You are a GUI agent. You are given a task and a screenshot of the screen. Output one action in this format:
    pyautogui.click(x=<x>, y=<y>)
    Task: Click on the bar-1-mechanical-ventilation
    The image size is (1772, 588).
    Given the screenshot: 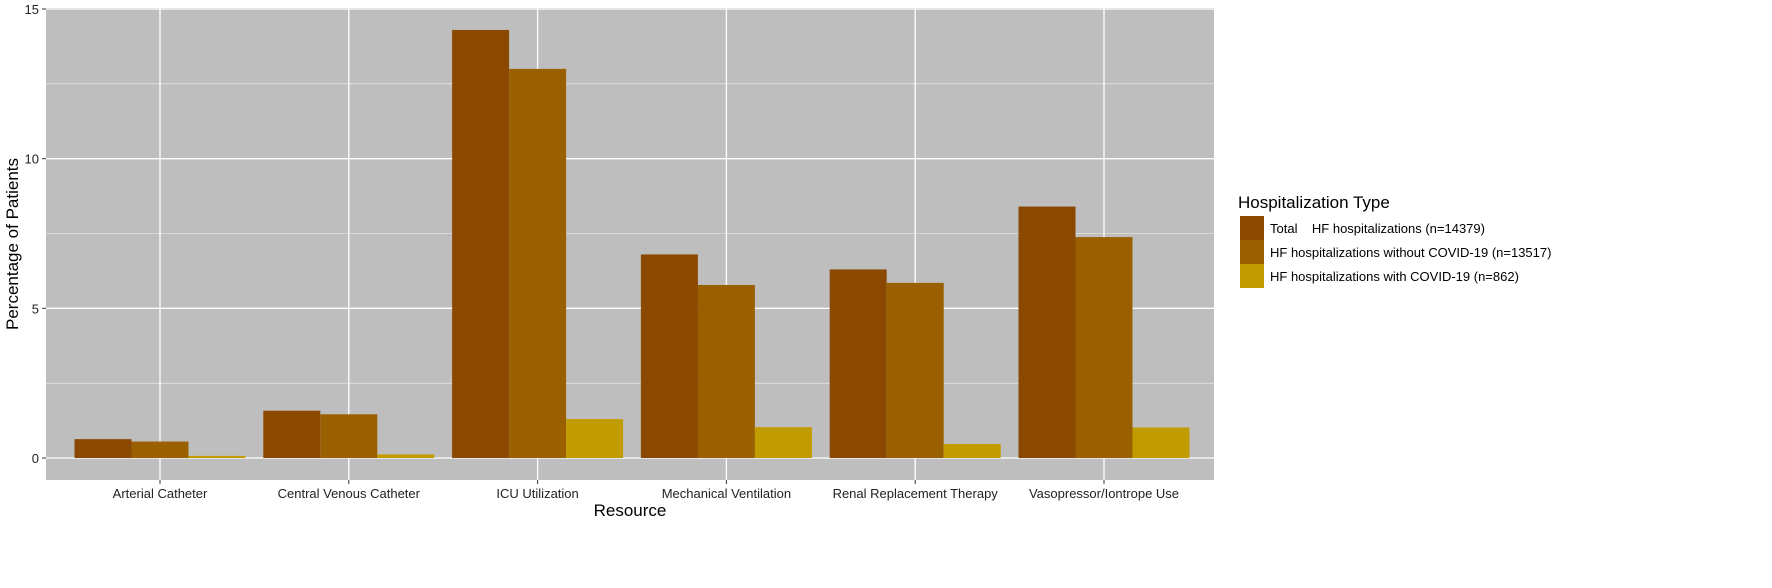 What is the action you would take?
    pyautogui.click(x=669, y=356)
    